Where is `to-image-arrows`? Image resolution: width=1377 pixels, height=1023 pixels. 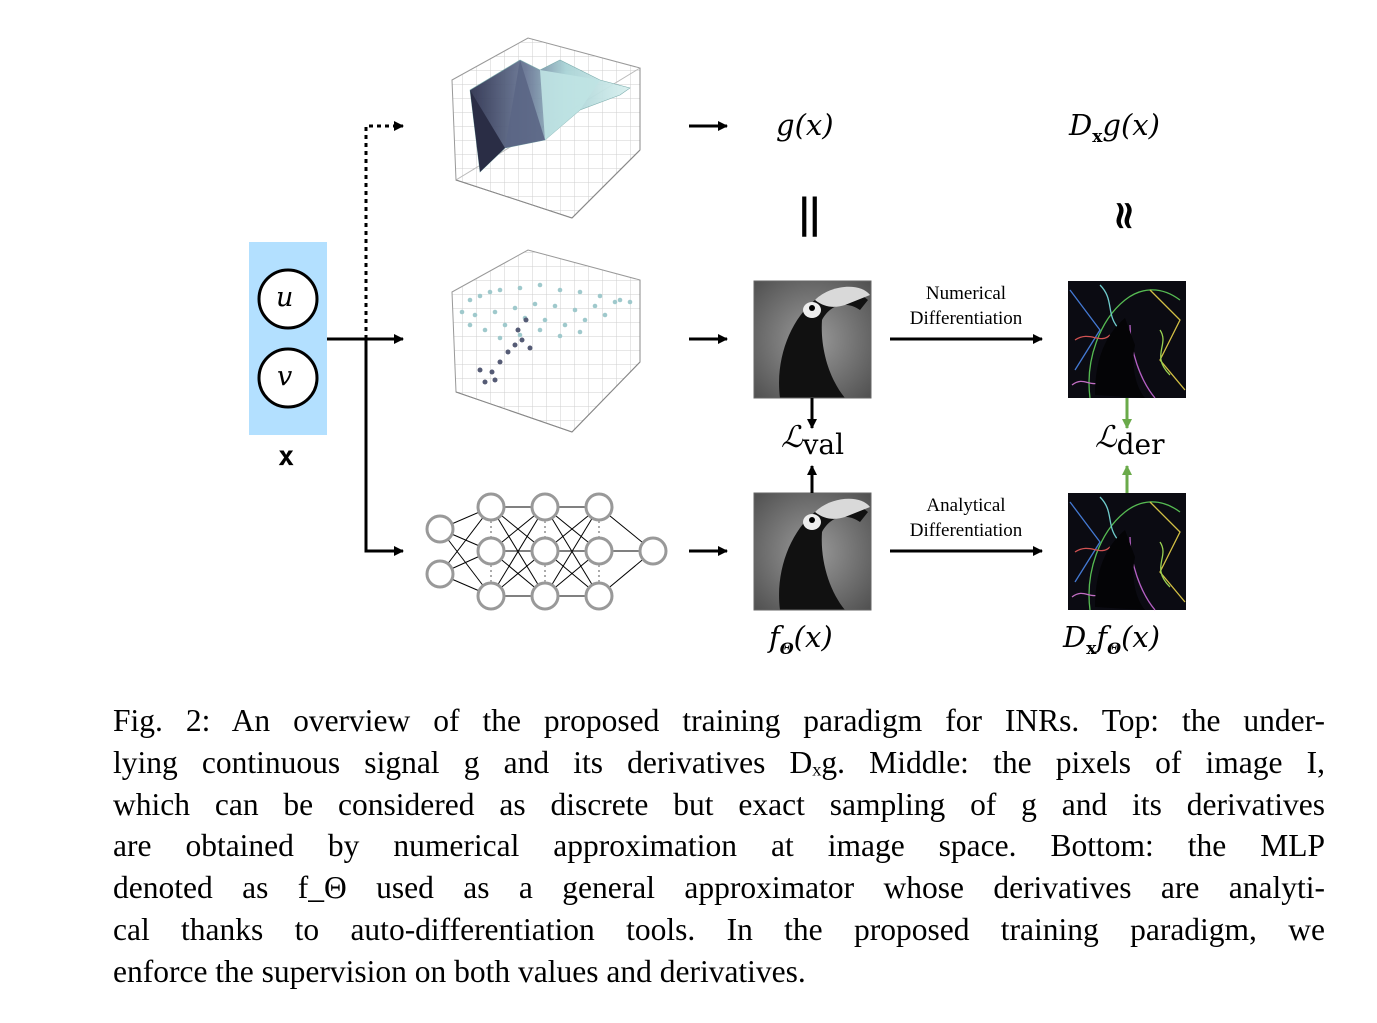
to-image-arrows is located at coordinates (708, 338).